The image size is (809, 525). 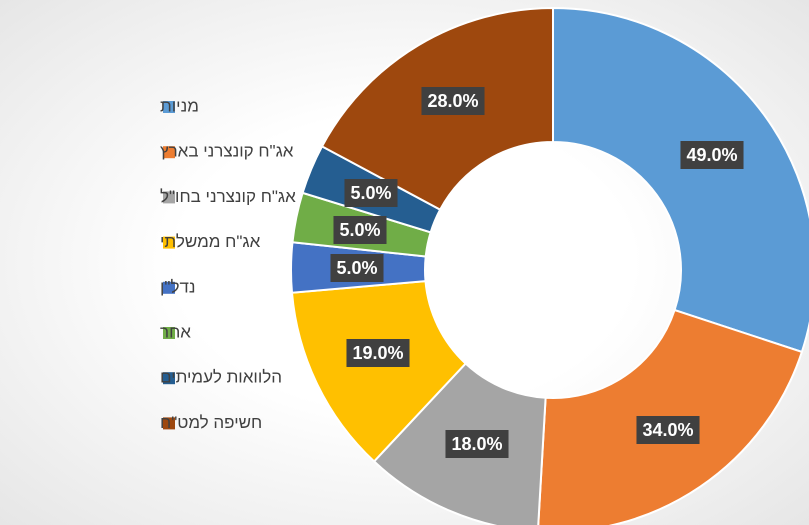 I want to click on data-label-text: 18.0%, so click(x=476, y=444).